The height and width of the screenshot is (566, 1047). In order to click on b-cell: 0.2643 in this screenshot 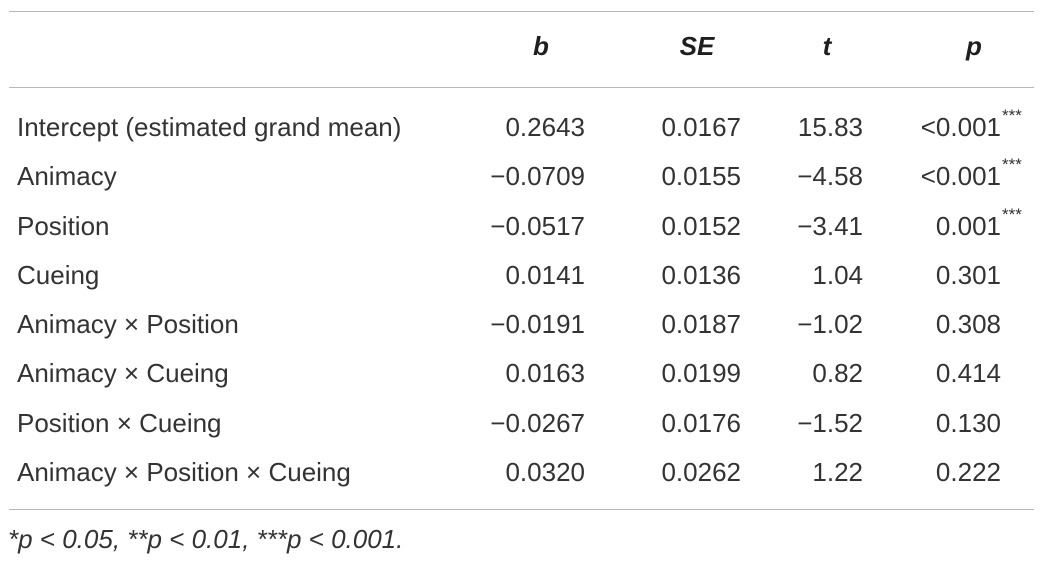, I will do `click(545, 127)`.